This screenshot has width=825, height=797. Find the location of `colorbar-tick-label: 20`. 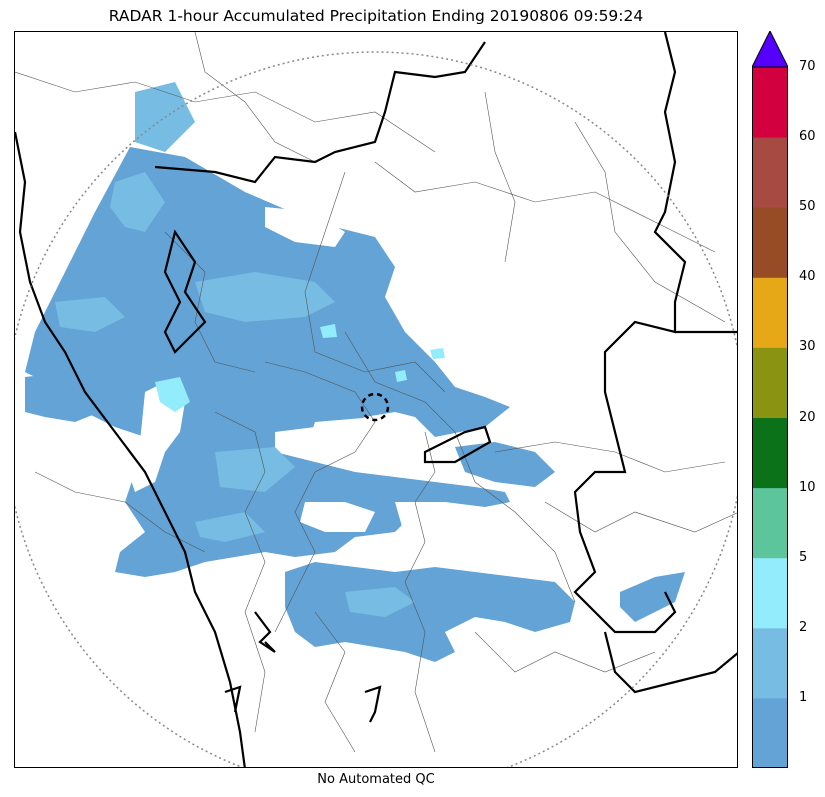

colorbar-tick-label: 20 is located at coordinates (807, 417).